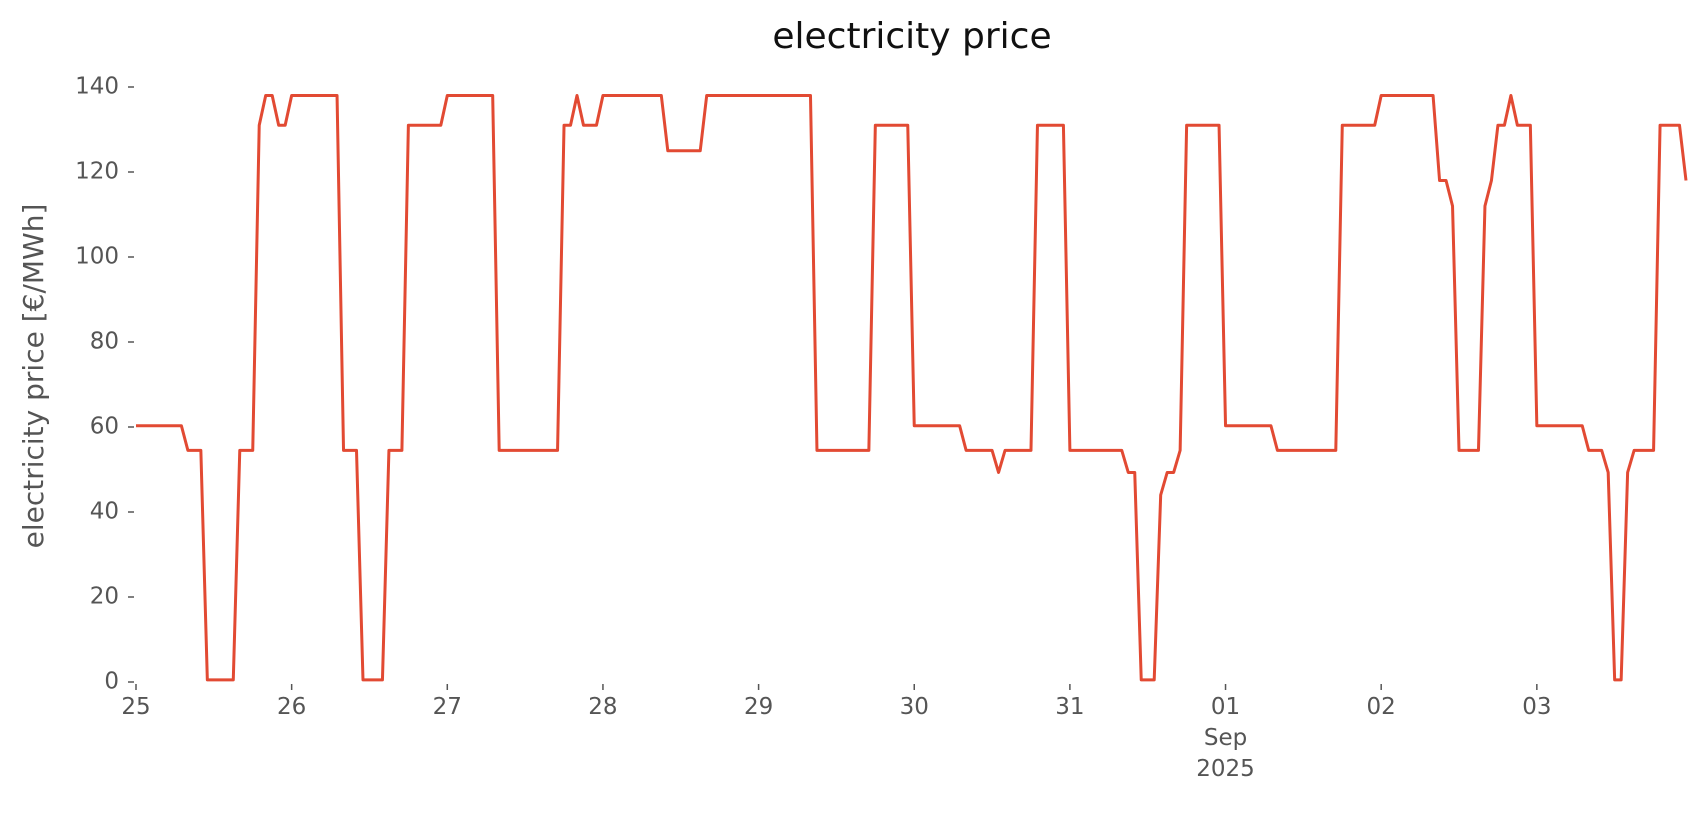 The height and width of the screenshot is (815, 1706). I want to click on x-tick-label: 28, so click(603, 707).